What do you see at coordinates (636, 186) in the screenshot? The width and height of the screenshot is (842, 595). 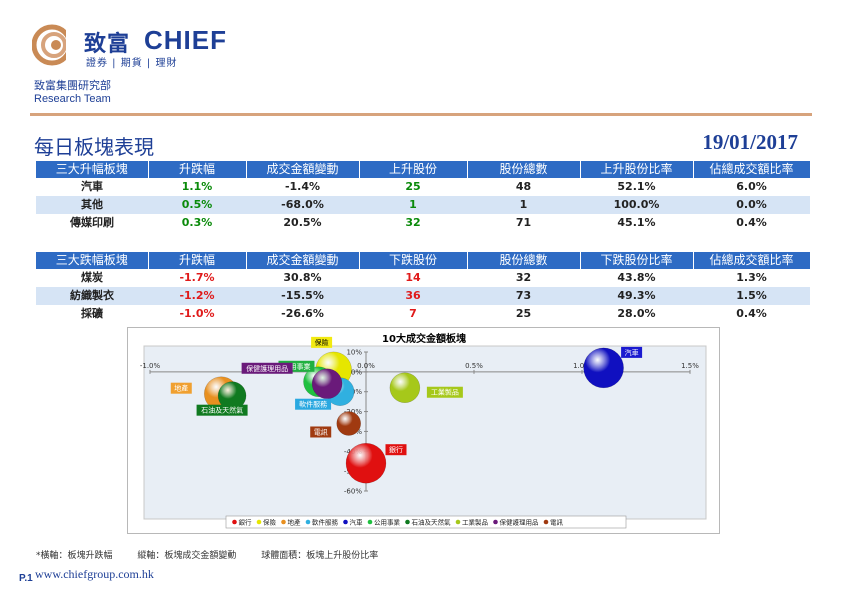 I see `advance-ratio-cell: 52.1%` at bounding box center [636, 186].